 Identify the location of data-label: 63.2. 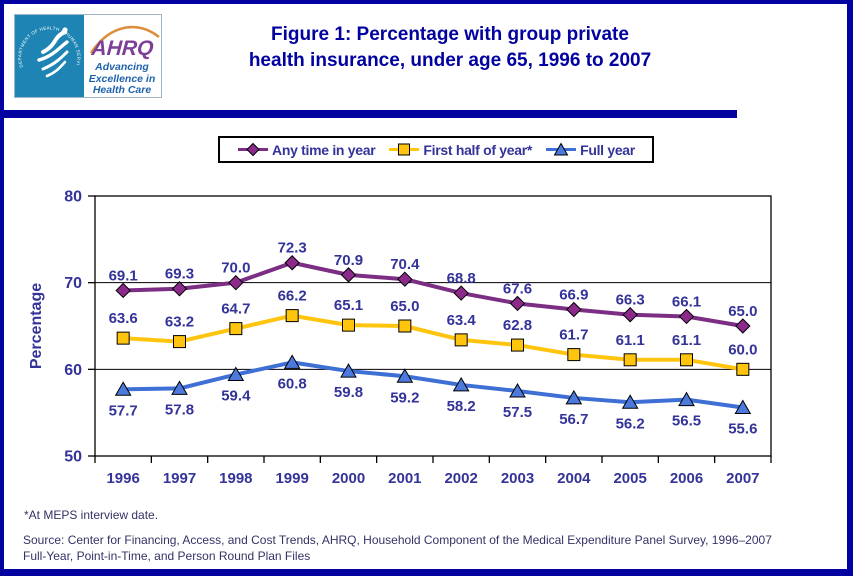
(179, 322).